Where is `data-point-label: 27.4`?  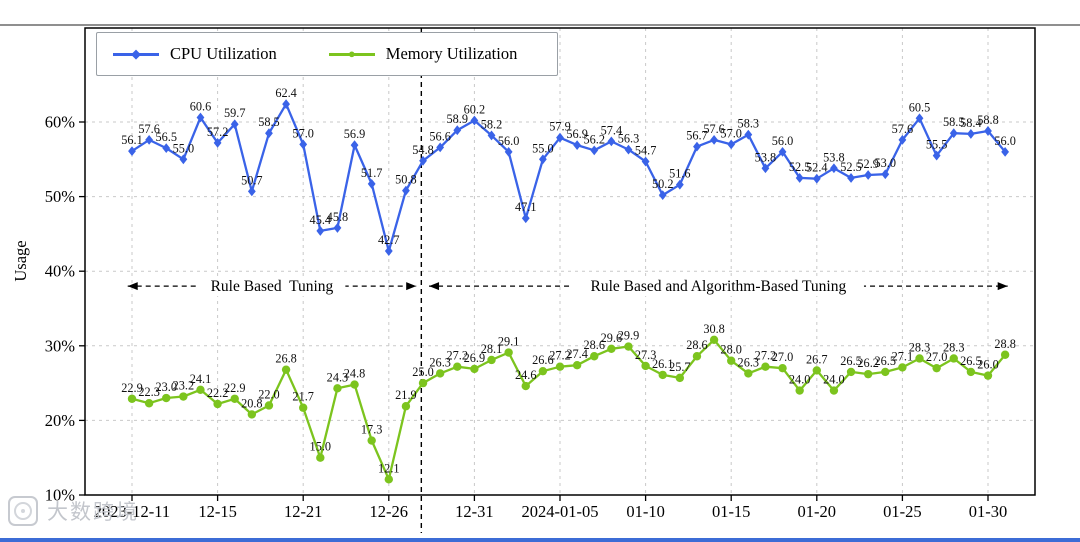
data-point-label: 27.4 is located at coordinates (577, 354).